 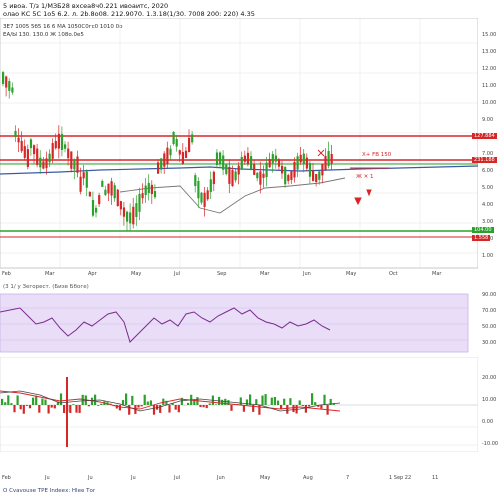 What do you see at coordinates (307, 274) in the screenshot?
I see `time-tick-7: Jun` at bounding box center [307, 274].